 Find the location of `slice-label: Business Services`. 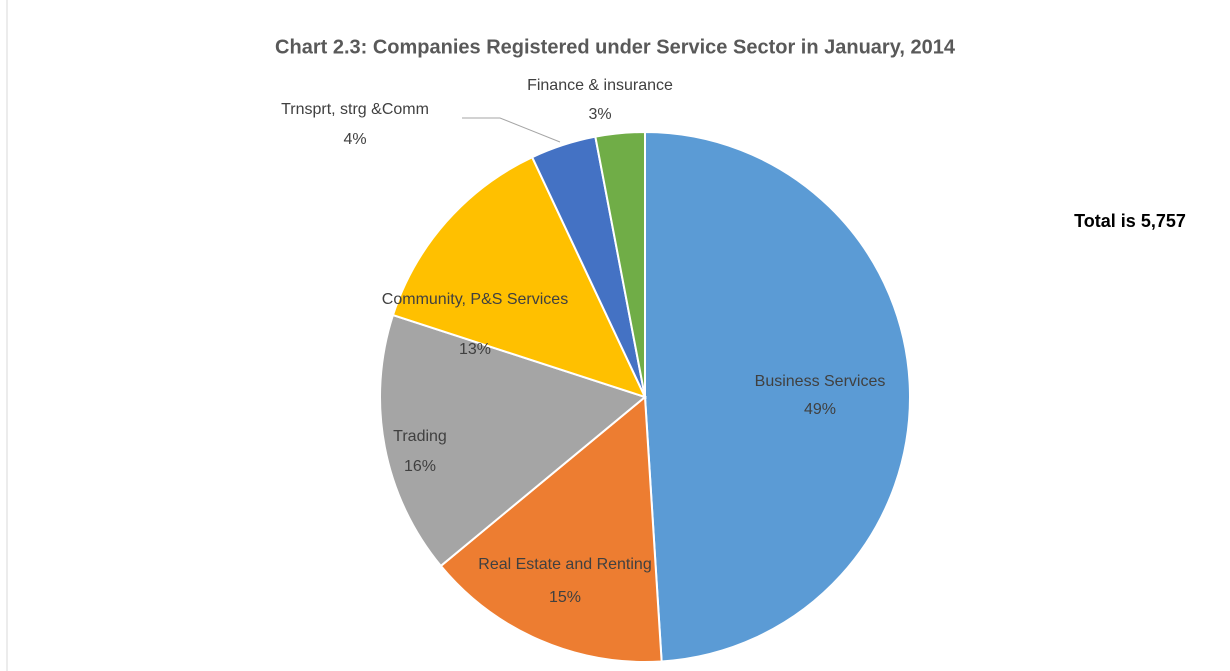

slice-label: Business Services is located at coordinates (820, 381).